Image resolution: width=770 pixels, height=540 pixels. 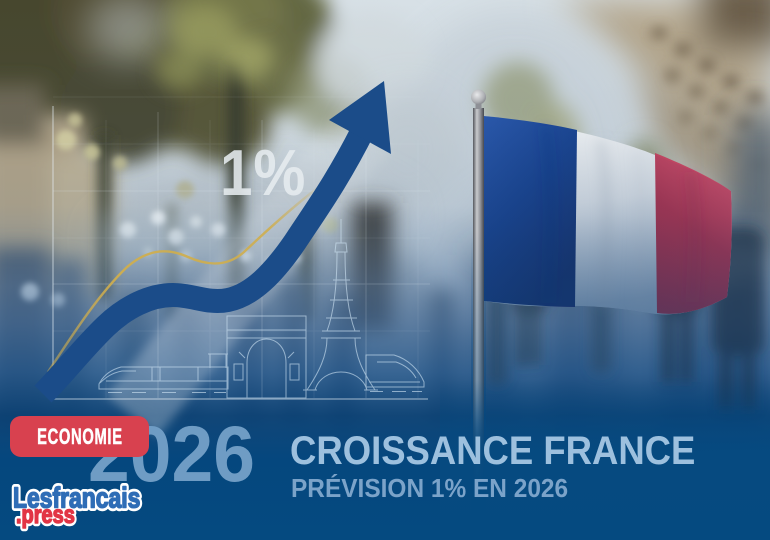 I want to click on svg-text: Lesfrancais, so click(x=76, y=497).